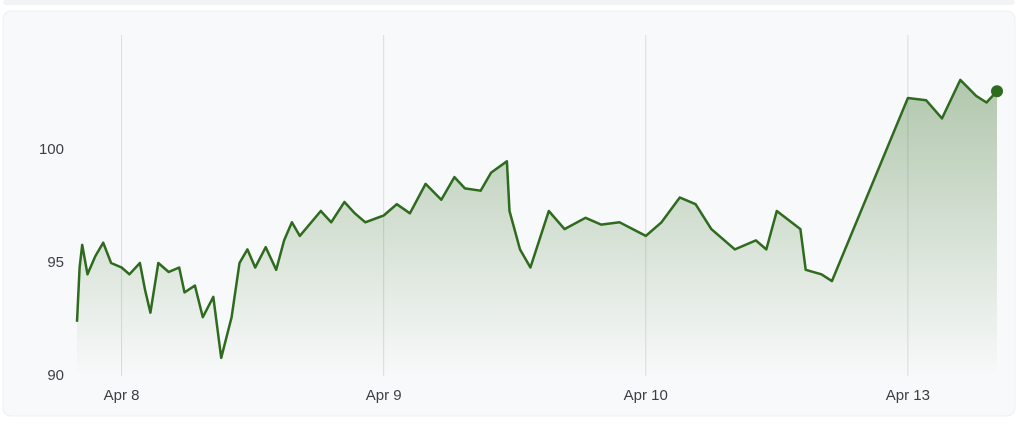  Describe the element at coordinates (908, 395) in the screenshot. I see `x-tick-label: Apr 13` at that location.